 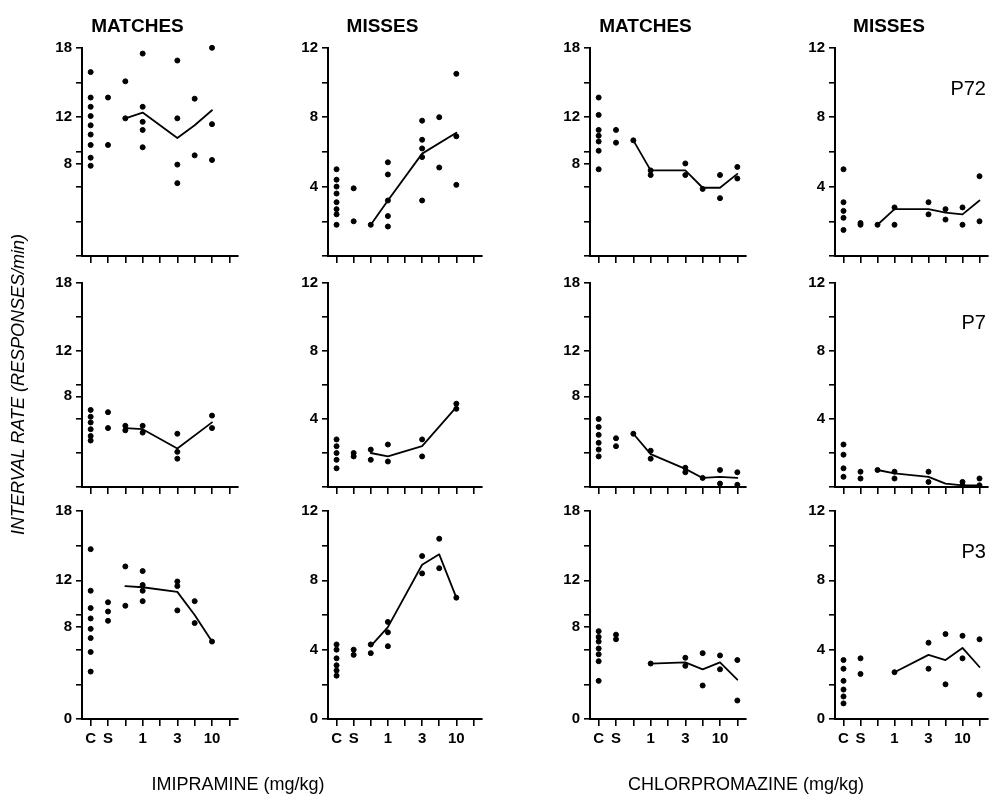 I want to click on annotation: P72, so click(x=968, y=87).